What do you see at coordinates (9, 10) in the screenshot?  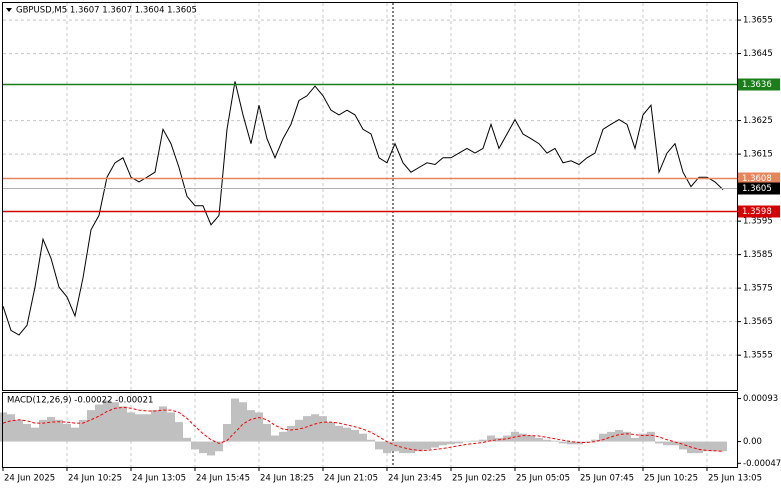 I see `menu-arrow` at bounding box center [9, 10].